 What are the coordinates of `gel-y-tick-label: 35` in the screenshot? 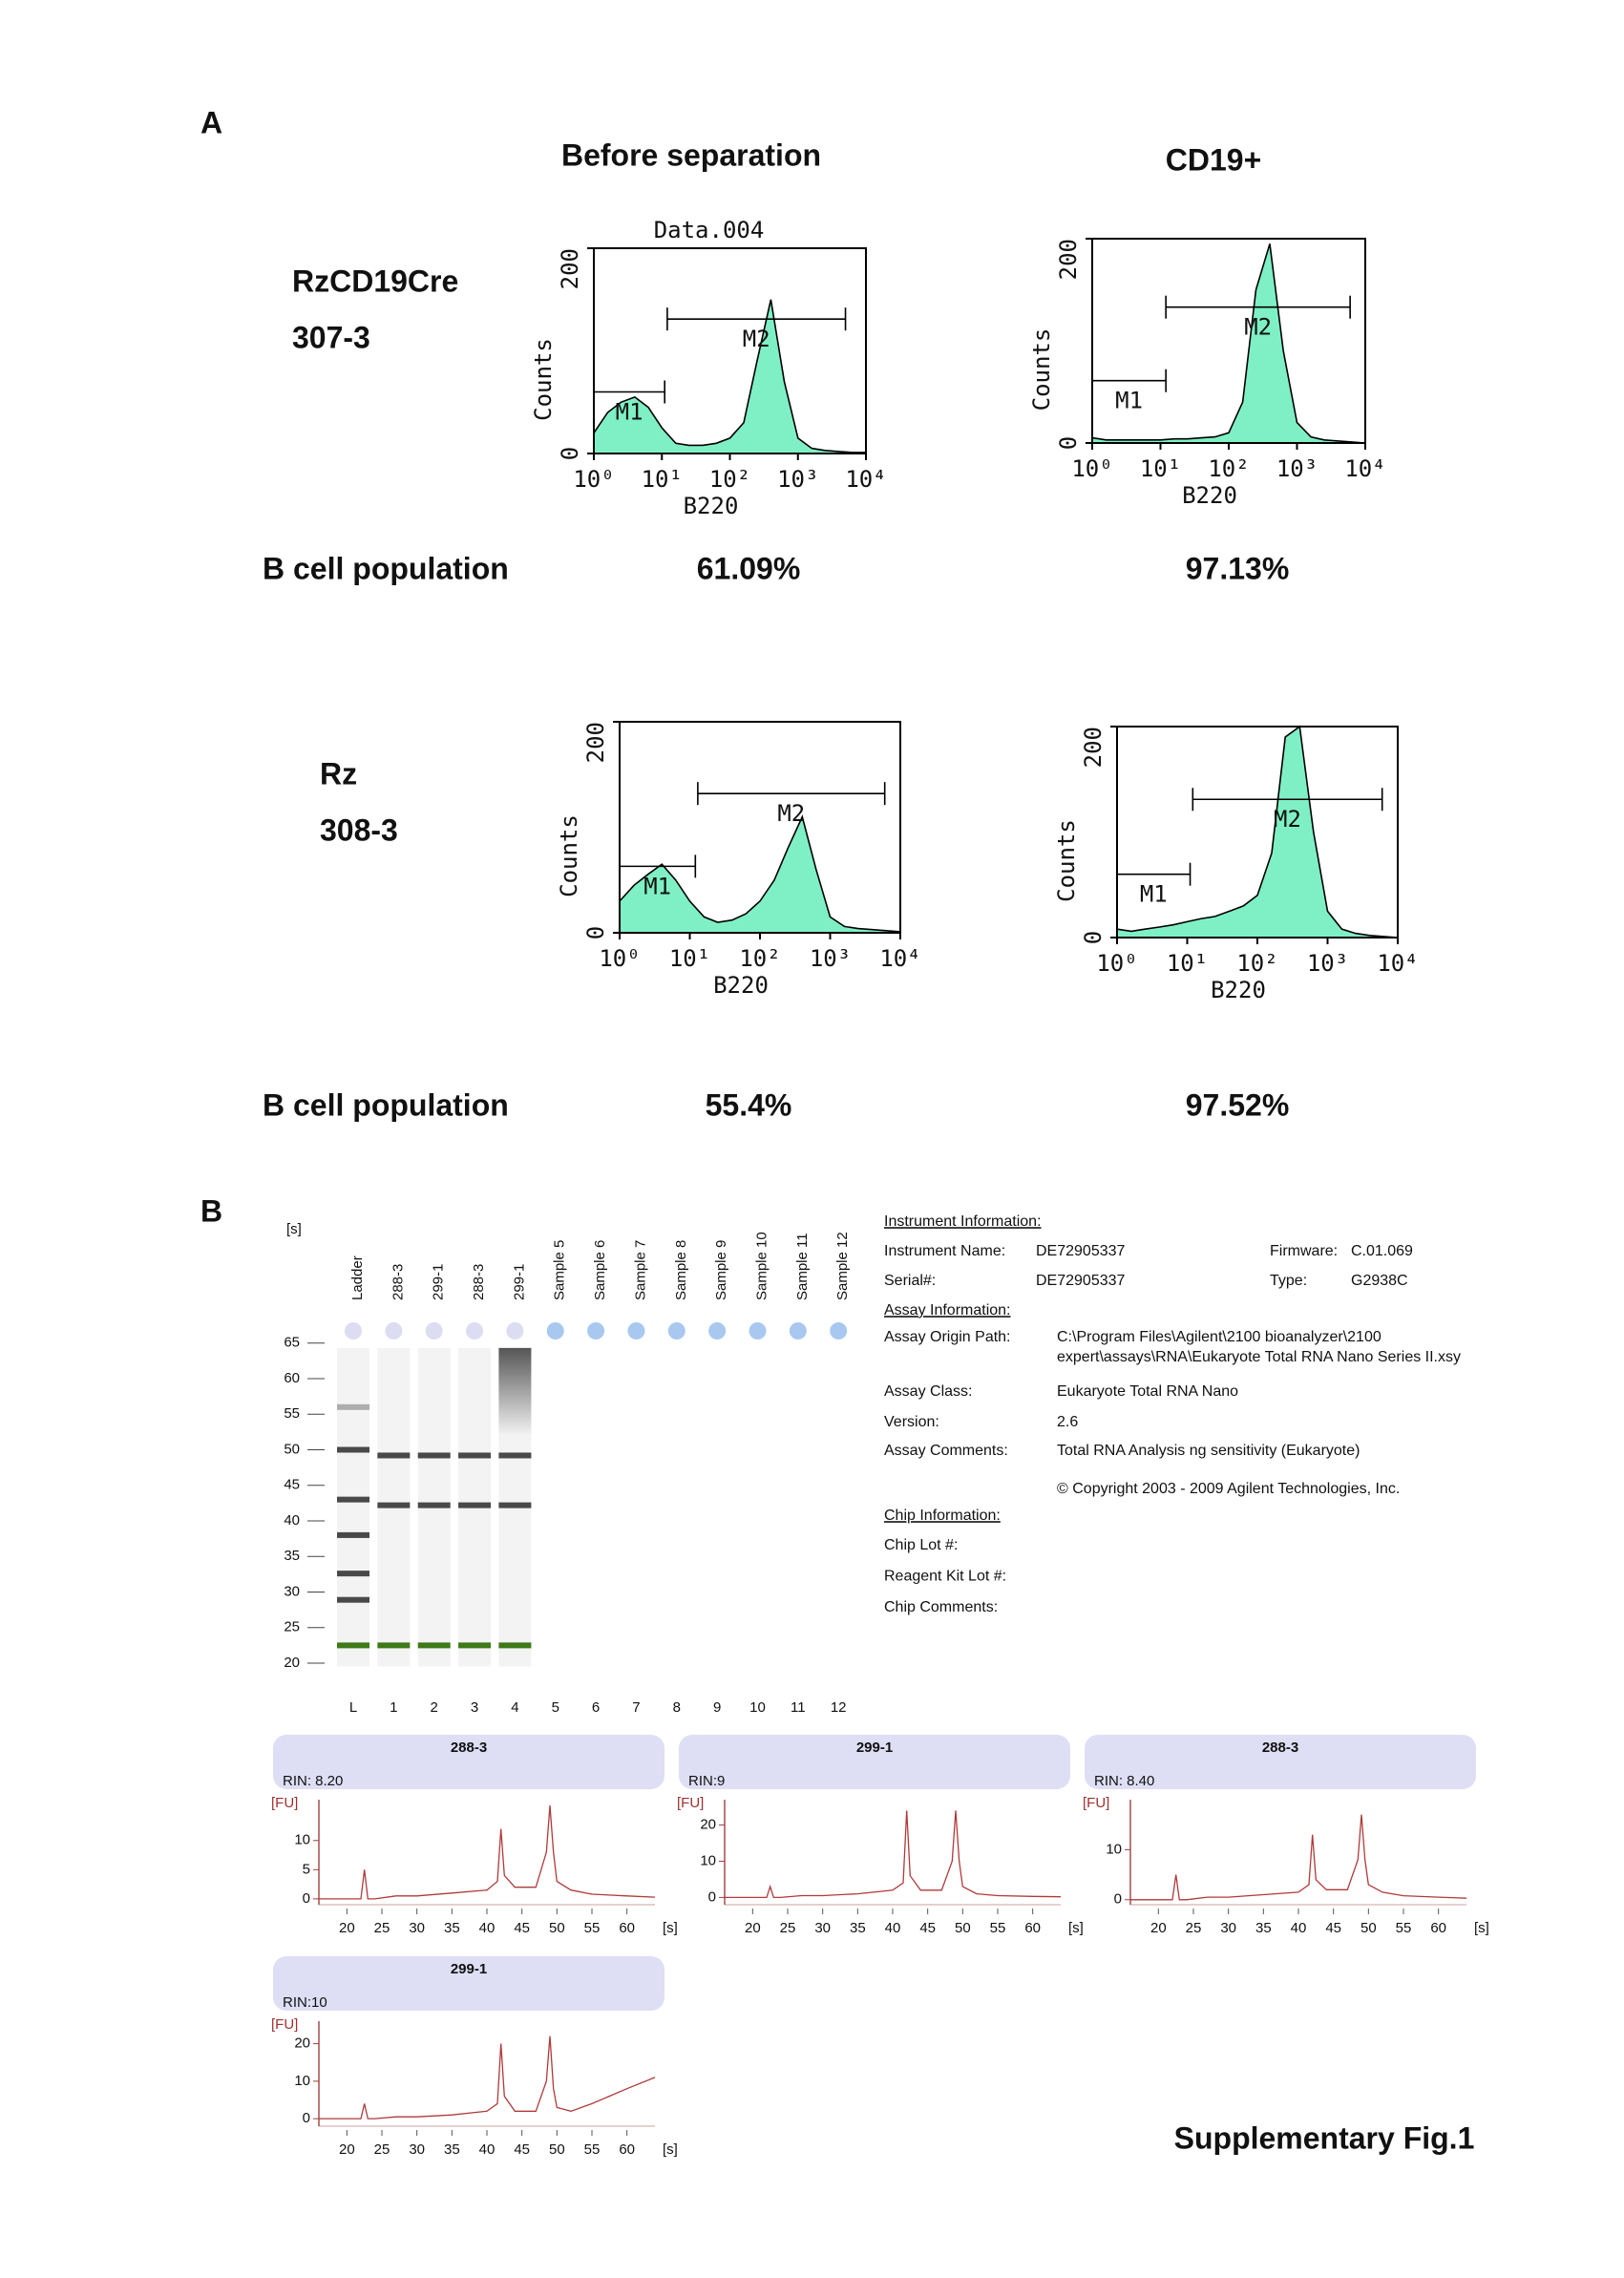 It's located at (292, 1556).